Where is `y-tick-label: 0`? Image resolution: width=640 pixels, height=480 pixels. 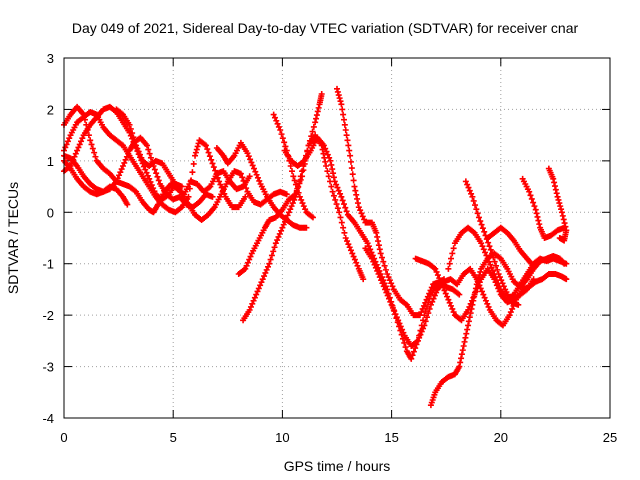
y-tick-label: 0 is located at coordinates (50, 212).